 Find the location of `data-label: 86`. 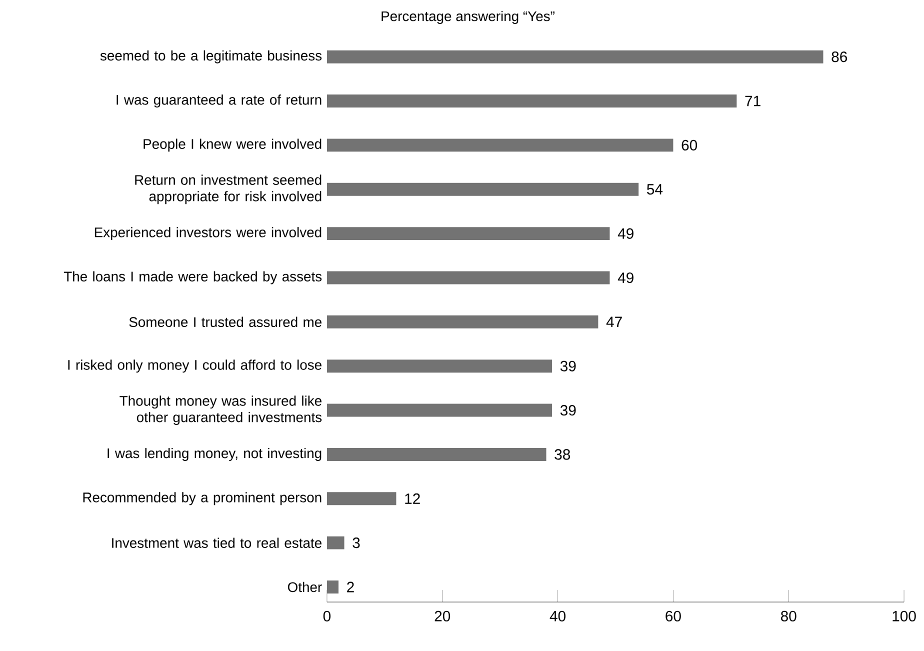

data-label: 86 is located at coordinates (840, 57).